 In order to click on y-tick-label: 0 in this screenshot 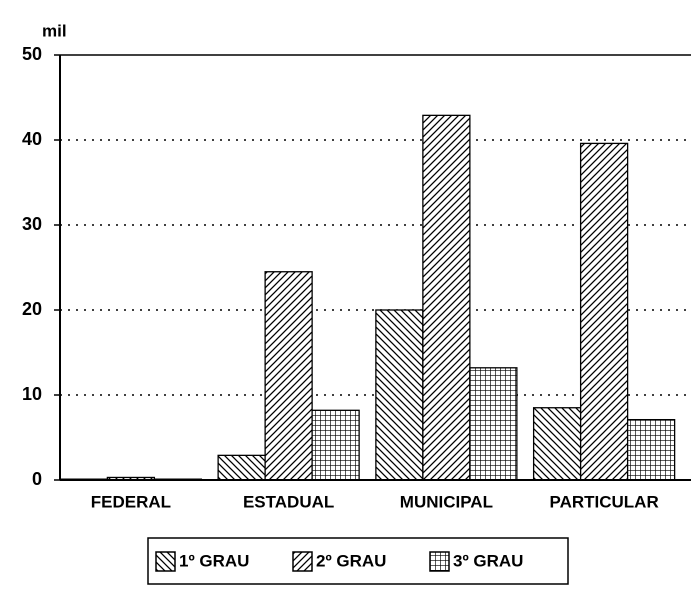, I will do `click(37, 479)`.